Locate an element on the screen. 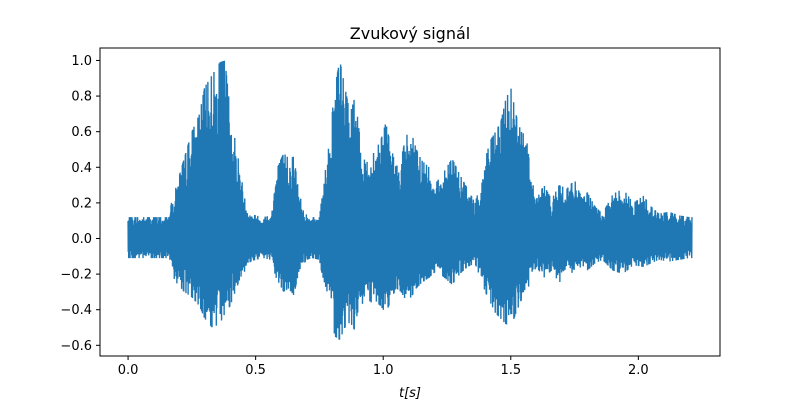  y-tick-label: 0.2 is located at coordinates (81, 203).